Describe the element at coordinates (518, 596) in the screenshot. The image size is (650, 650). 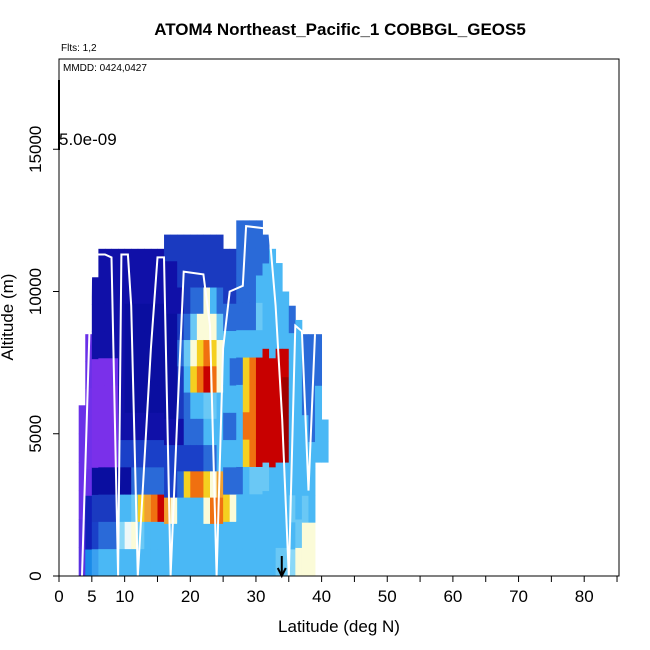
I see `x-tick-label: 70` at that location.